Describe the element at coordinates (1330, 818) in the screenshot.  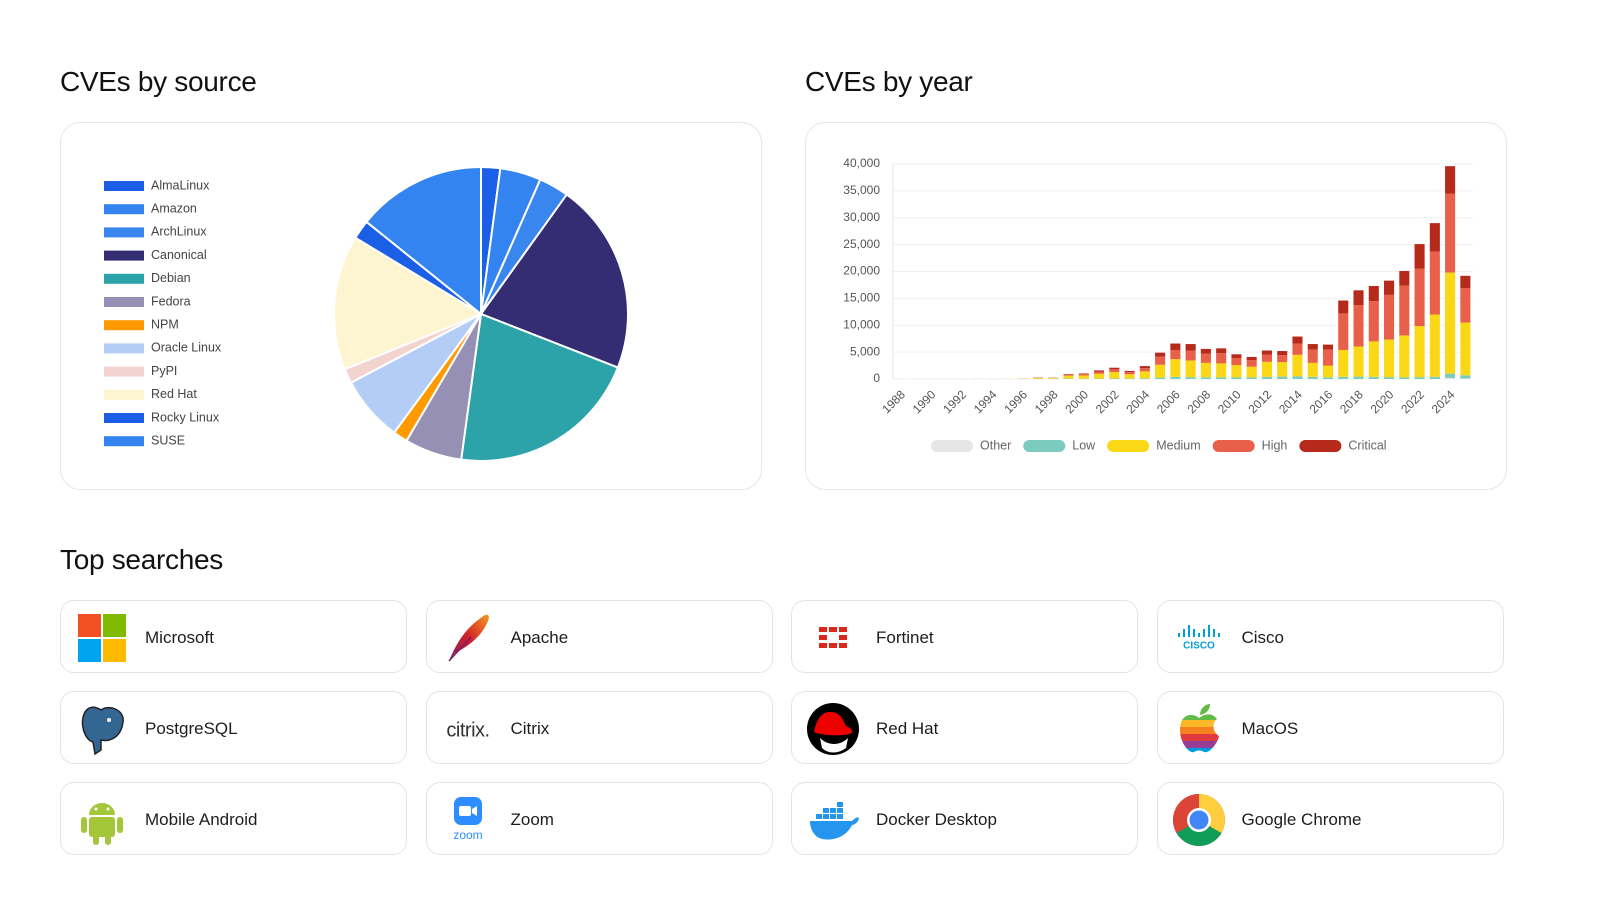
I see `search-tile: Google Chrome` at that location.